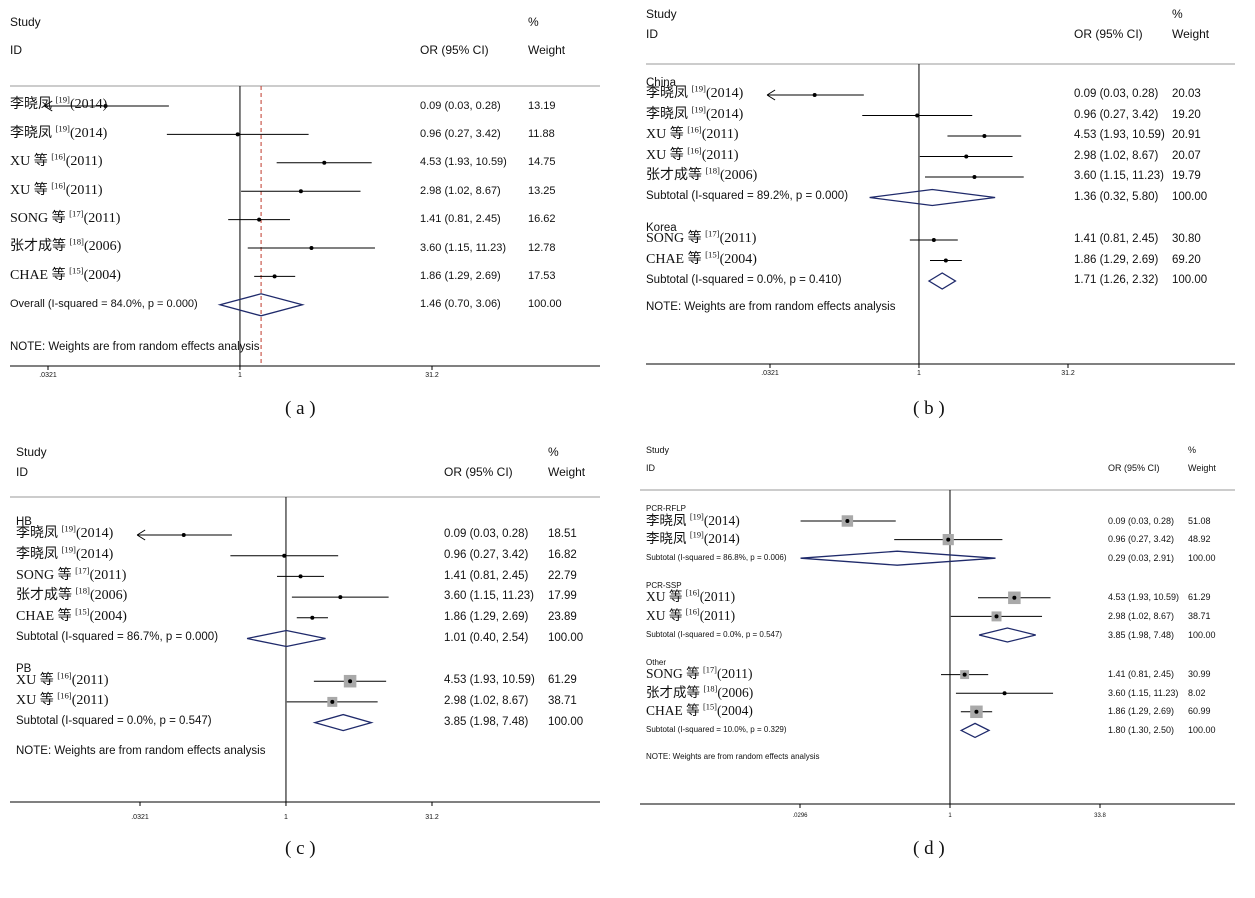  I want to click on study-weight: 30.80, so click(1186, 239).